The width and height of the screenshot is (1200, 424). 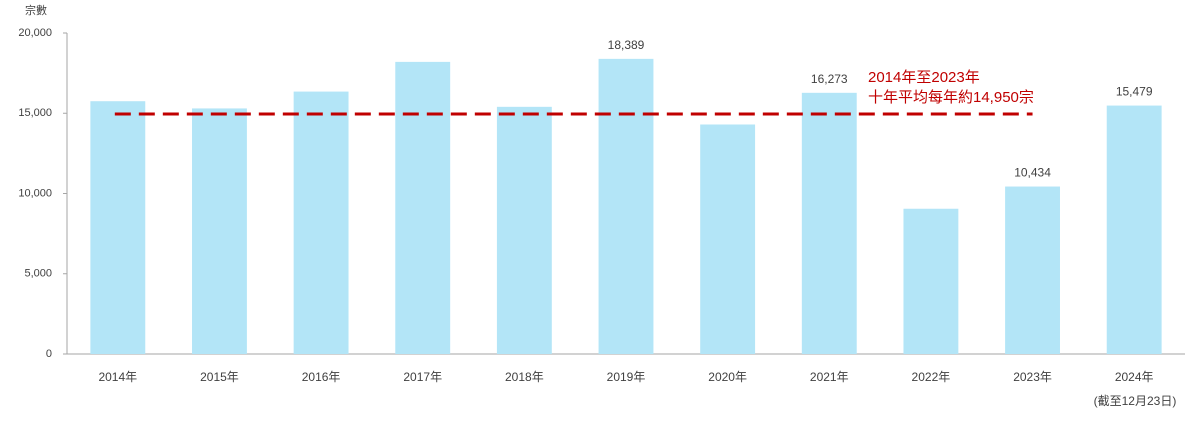 What do you see at coordinates (35, 113) in the screenshot?
I see `y-tick-label: 15,000` at bounding box center [35, 113].